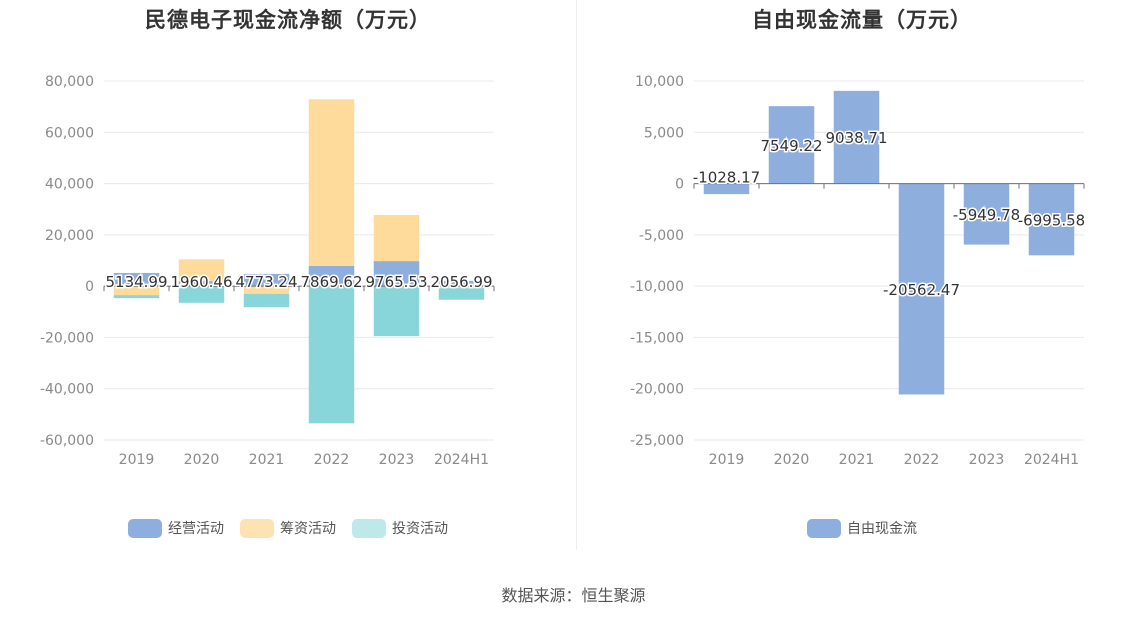  Describe the element at coordinates (882, 529) in the screenshot. I see `legend-label-free-cash-flow: 自由现金流` at that location.